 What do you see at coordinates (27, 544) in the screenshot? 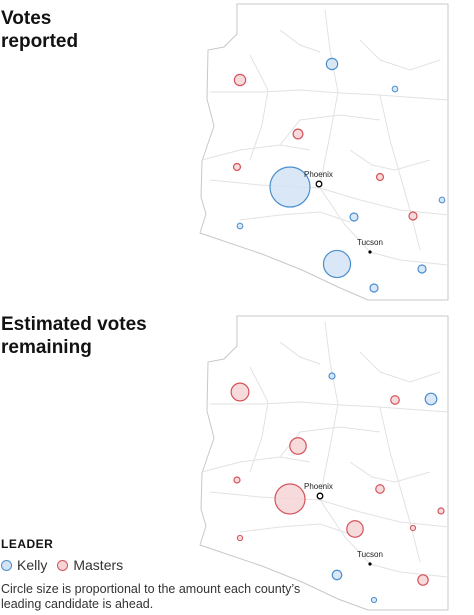
I see `legend-heading: LEADER` at bounding box center [27, 544].